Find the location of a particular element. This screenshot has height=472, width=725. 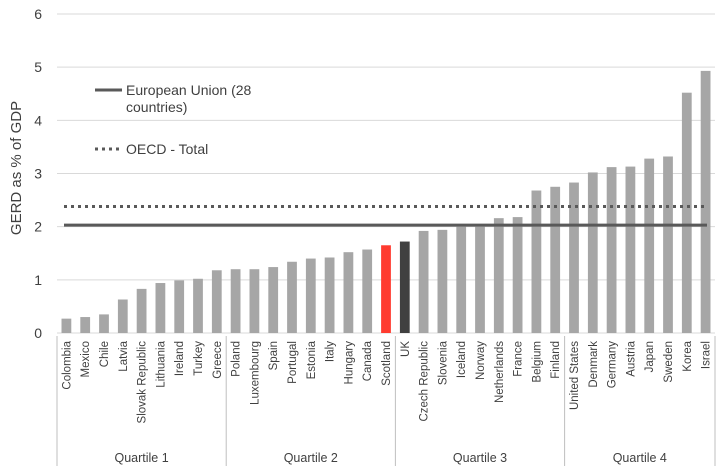

x-tick-label: Japan is located at coordinates (650, 356).